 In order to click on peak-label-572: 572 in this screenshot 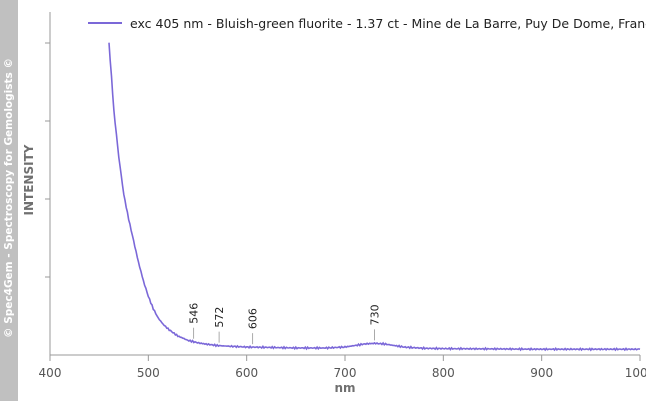, I will do `click(219, 317)`.